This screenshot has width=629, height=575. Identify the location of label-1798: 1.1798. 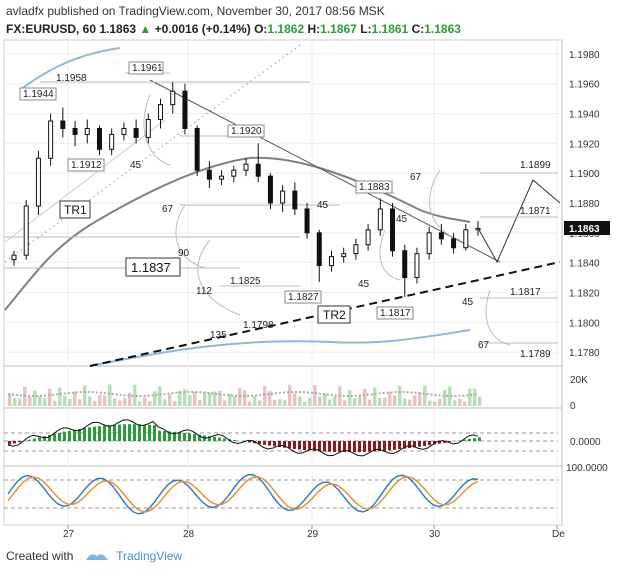
(258, 325).